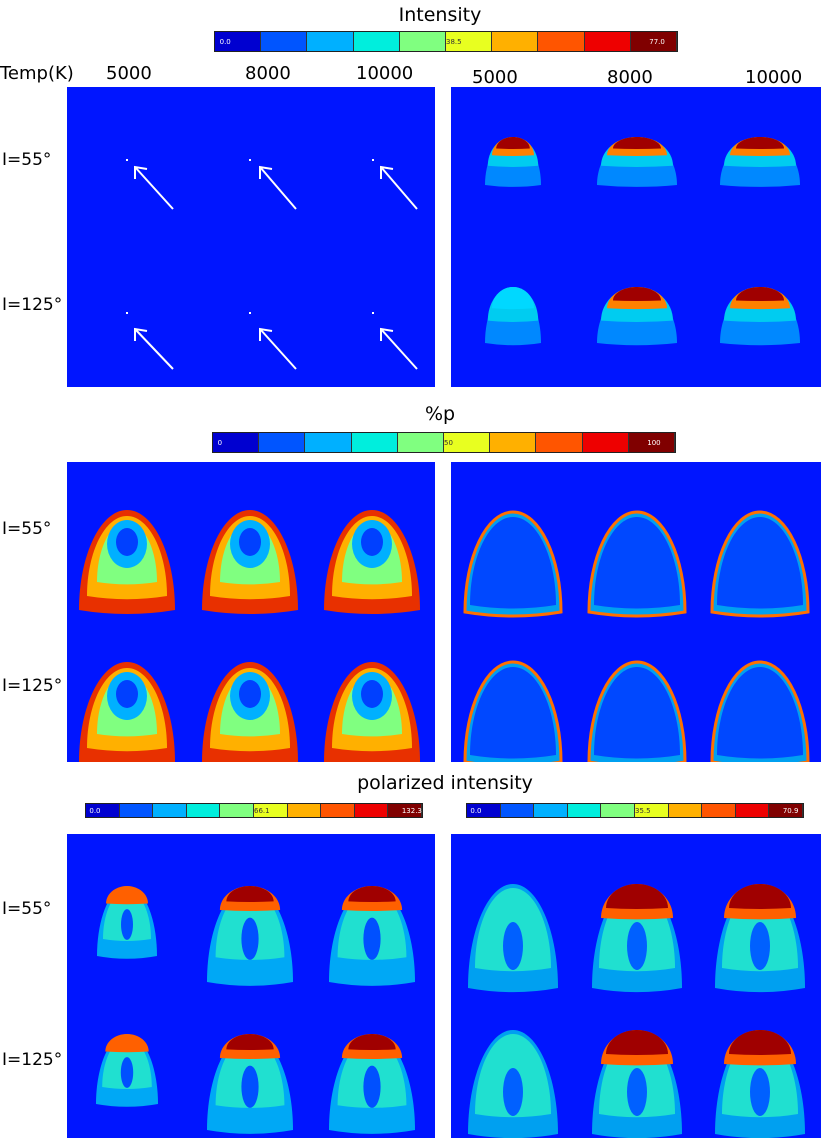  Describe the element at coordinates (411, 810) in the screenshot. I see `colorbar-tick-label: 132.3` at that location.